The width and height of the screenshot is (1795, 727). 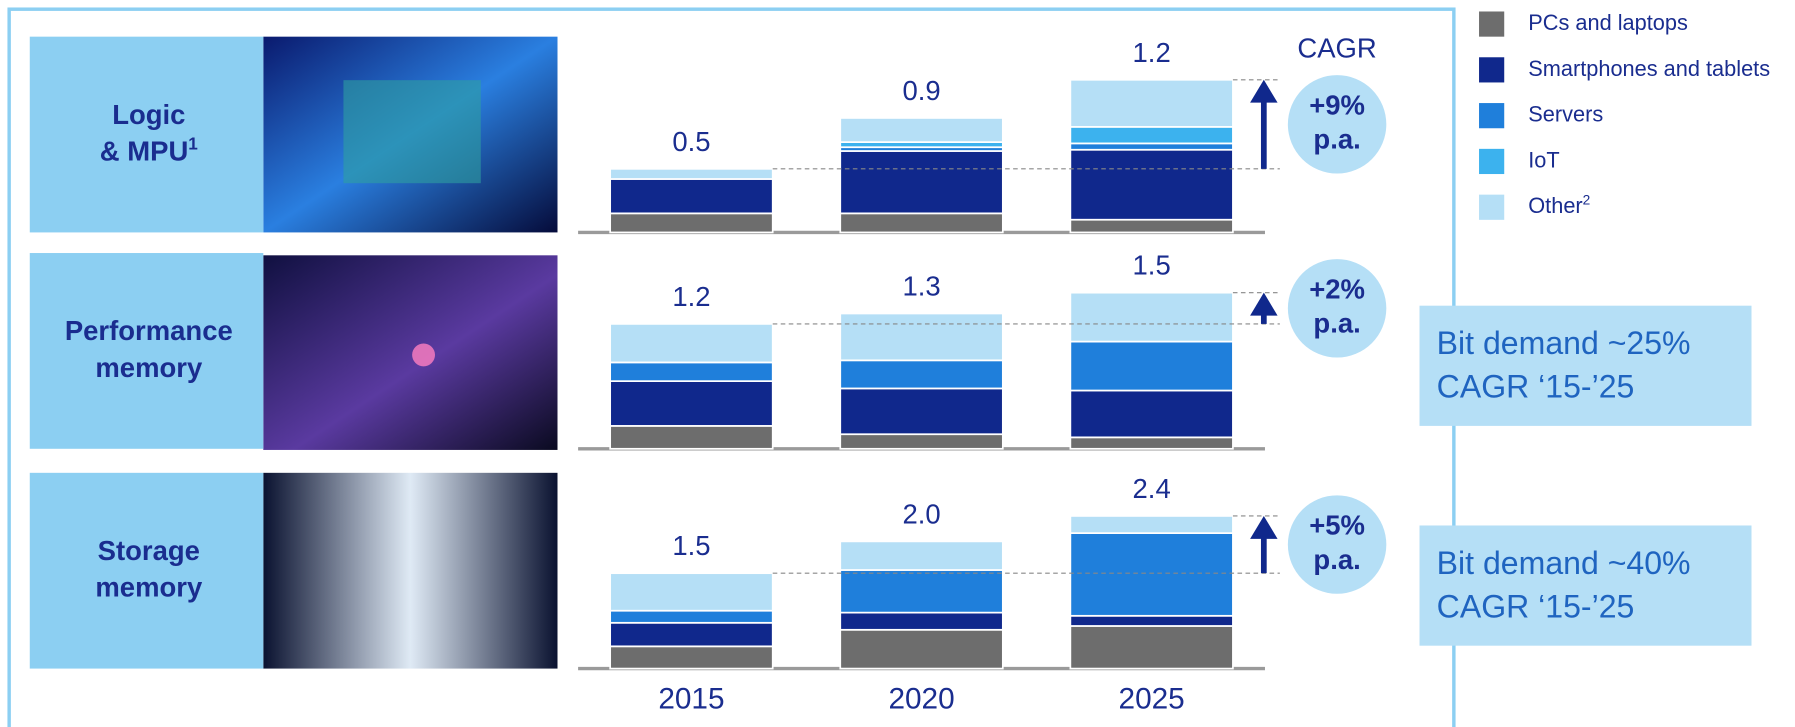 I want to click on legend-name: Smartphones and tablets, so click(x=1649, y=68).